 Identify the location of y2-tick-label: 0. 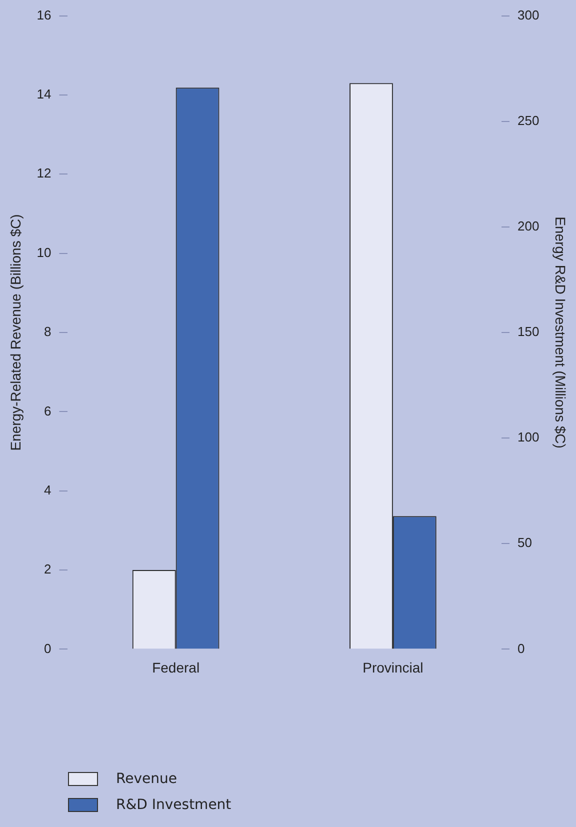
(521, 648).